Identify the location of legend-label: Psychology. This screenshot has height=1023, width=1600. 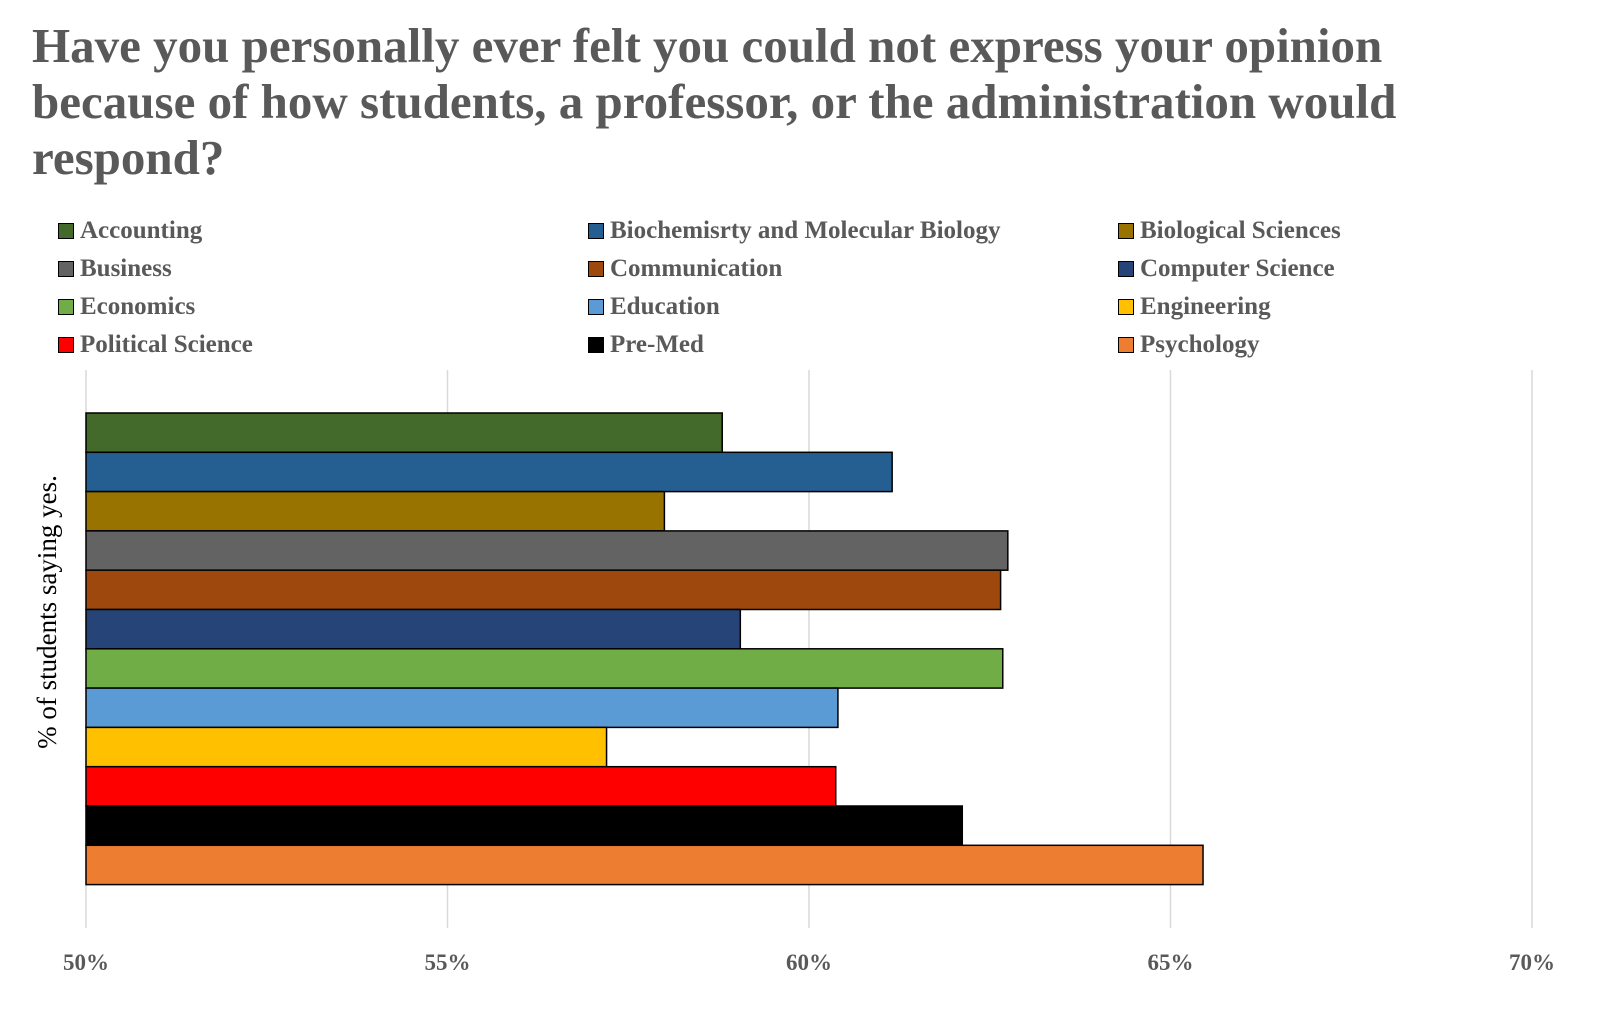
(1200, 344).